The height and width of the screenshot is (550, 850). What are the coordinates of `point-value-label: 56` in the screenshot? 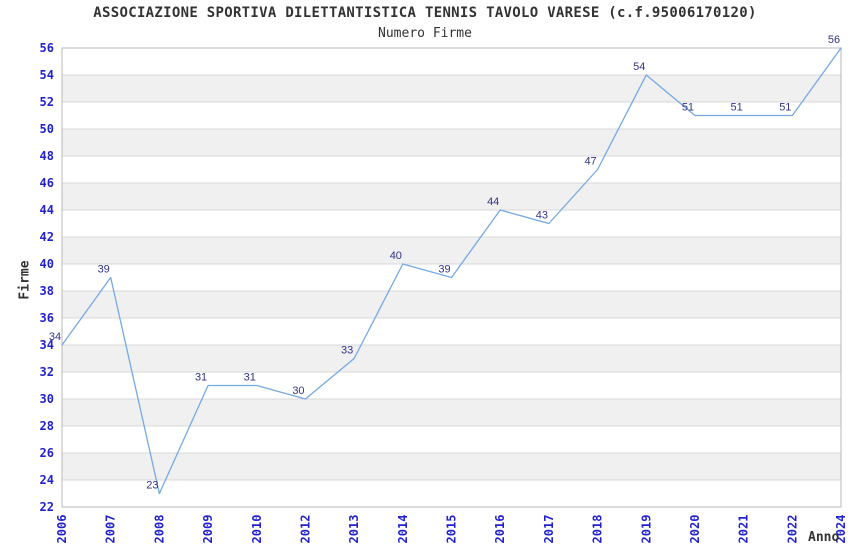 It's located at (834, 40).